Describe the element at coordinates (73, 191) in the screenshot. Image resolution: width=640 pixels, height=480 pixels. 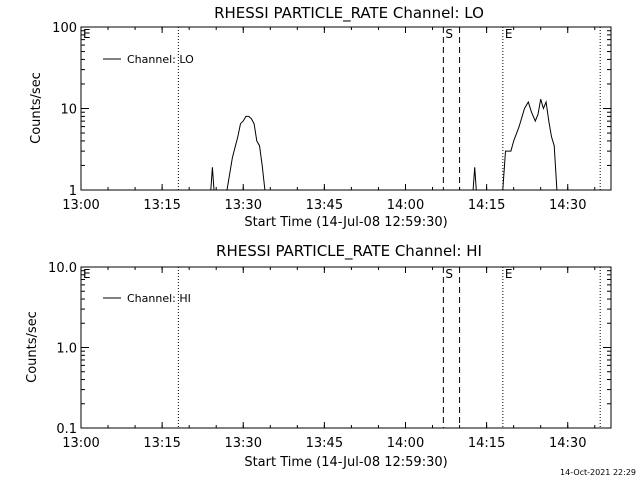
I see `y-tick-label: 1` at that location.